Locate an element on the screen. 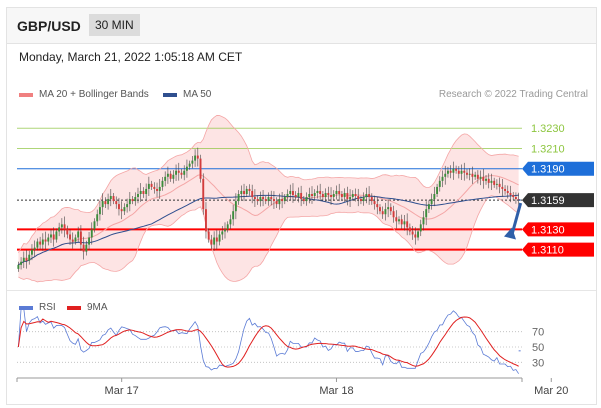 The image size is (601, 408). timestamp: Monday, March 21, 2022 1:05:18 AM CET is located at coordinates (131, 57).